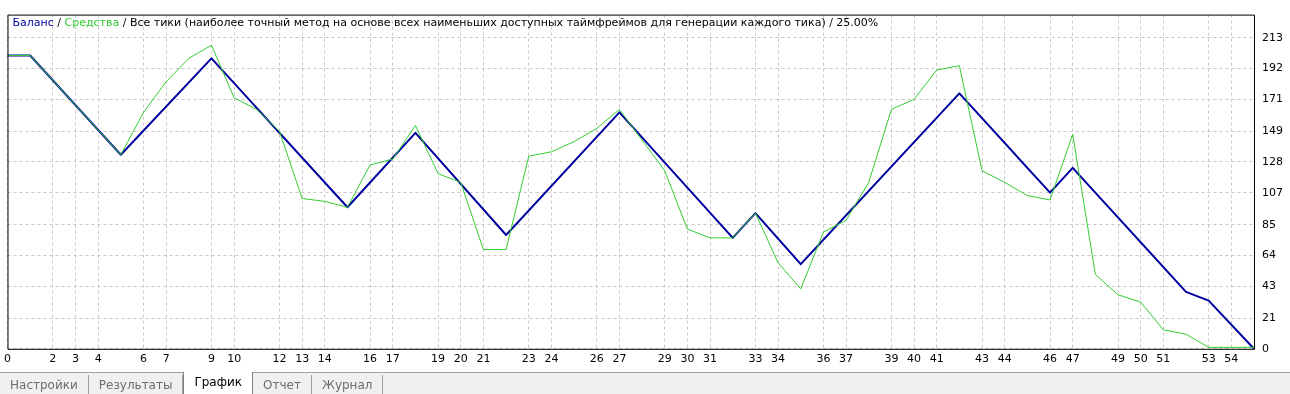  Describe the element at coordinates (1272, 68) in the screenshot. I see `y-tick-label: 192` at that location.